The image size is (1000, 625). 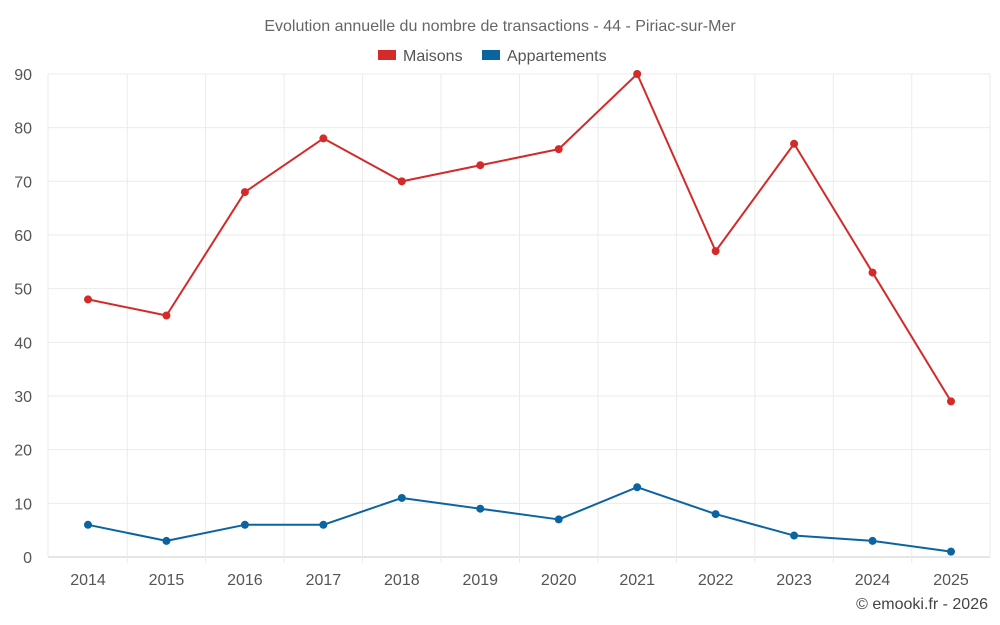 What do you see at coordinates (387, 55) in the screenshot?
I see `legend-swatch-maisons` at bounding box center [387, 55].